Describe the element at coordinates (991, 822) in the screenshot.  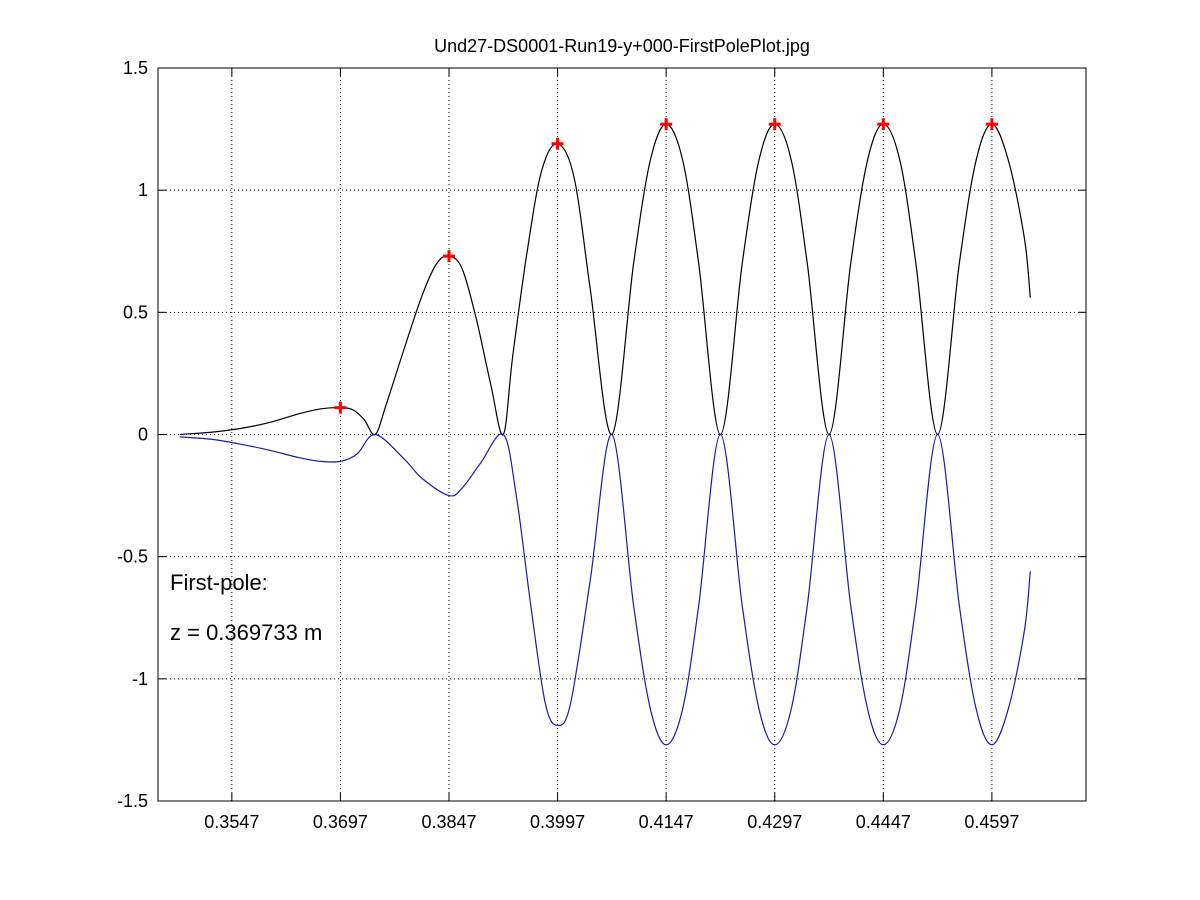
I see `x-tick-label: 0.4597` at that location.